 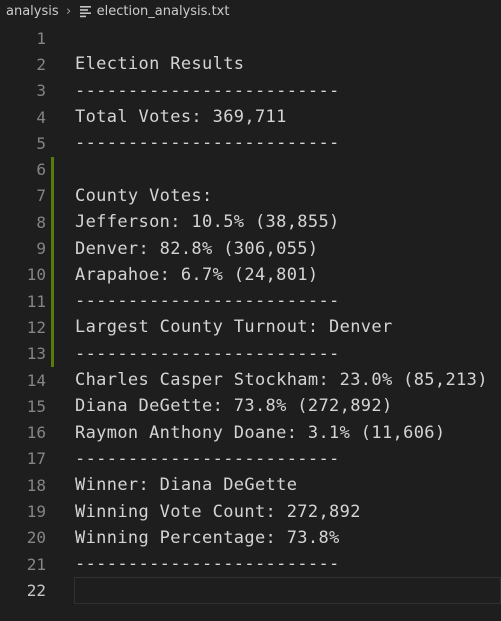 I want to click on editor-line: 6, so click(x=250, y=170).